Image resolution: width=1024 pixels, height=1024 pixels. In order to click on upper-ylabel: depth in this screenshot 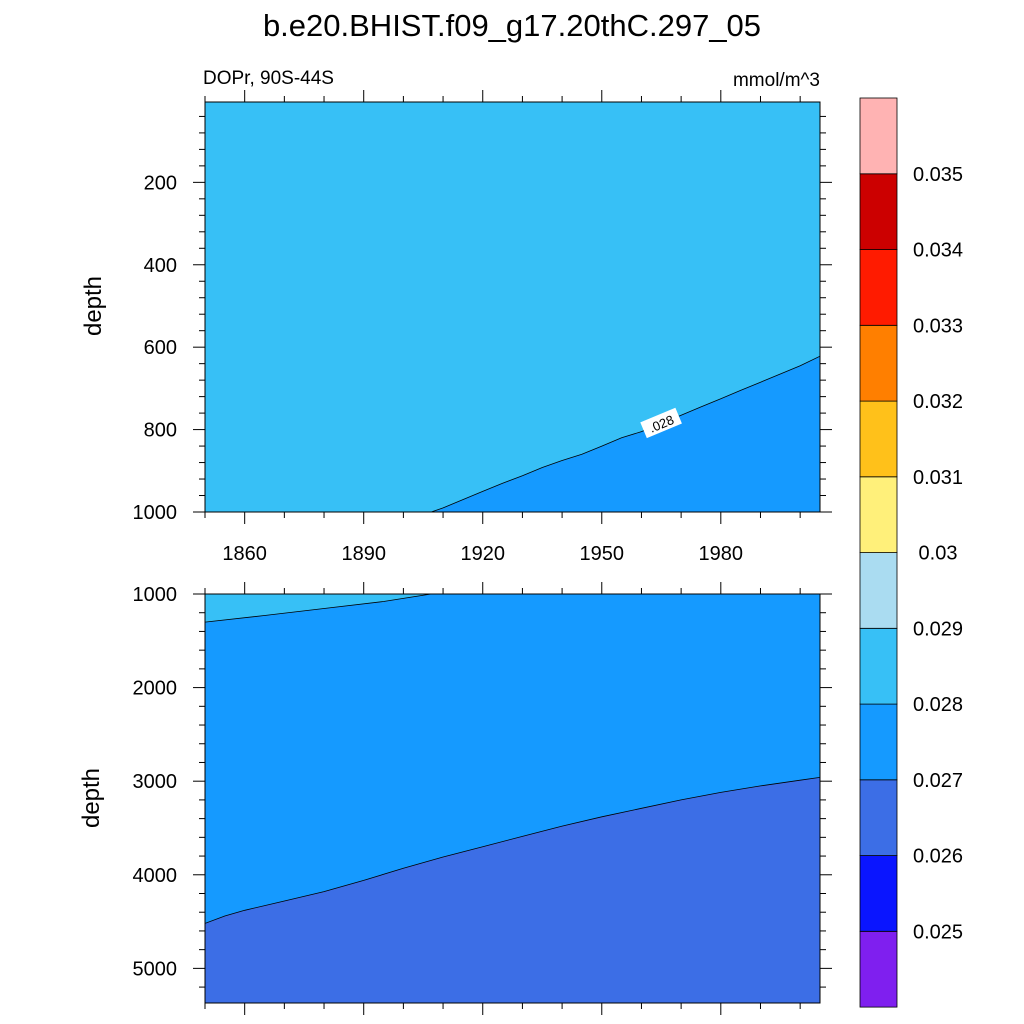, I will do `click(93, 306)`.